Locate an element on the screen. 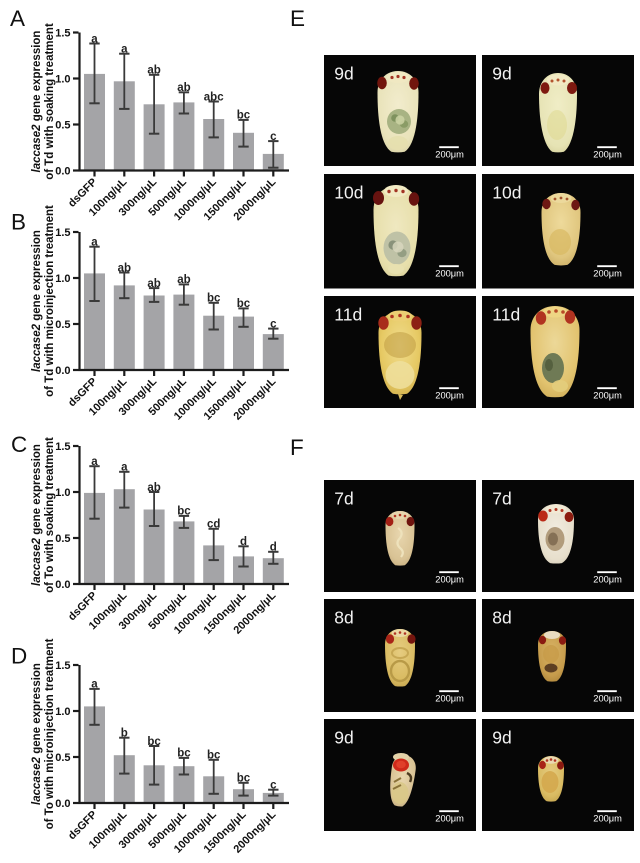 The image size is (640, 863). svg-text:of Td with microinjection trea: of Td with microinjection treatment is located at coordinates (50, 301).